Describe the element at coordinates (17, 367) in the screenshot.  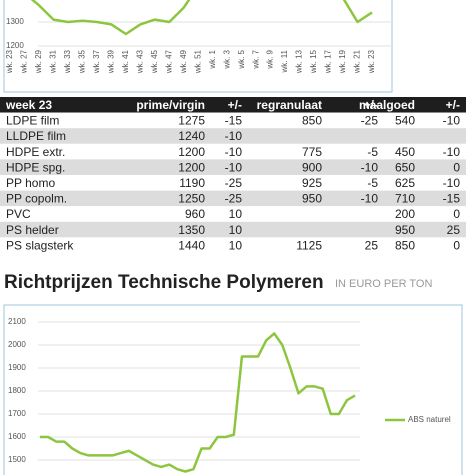
I see `y-tick-label: 1900` at that location.